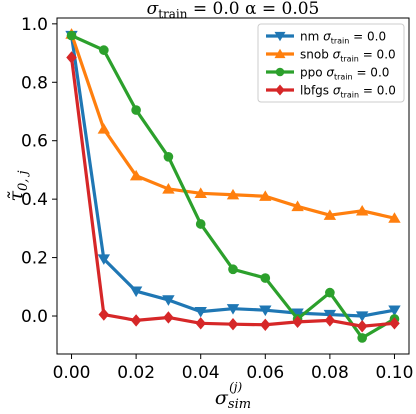  What do you see at coordinates (34, 25) in the screenshot?
I see `y-tick-label: 1.0` at bounding box center [34, 25].